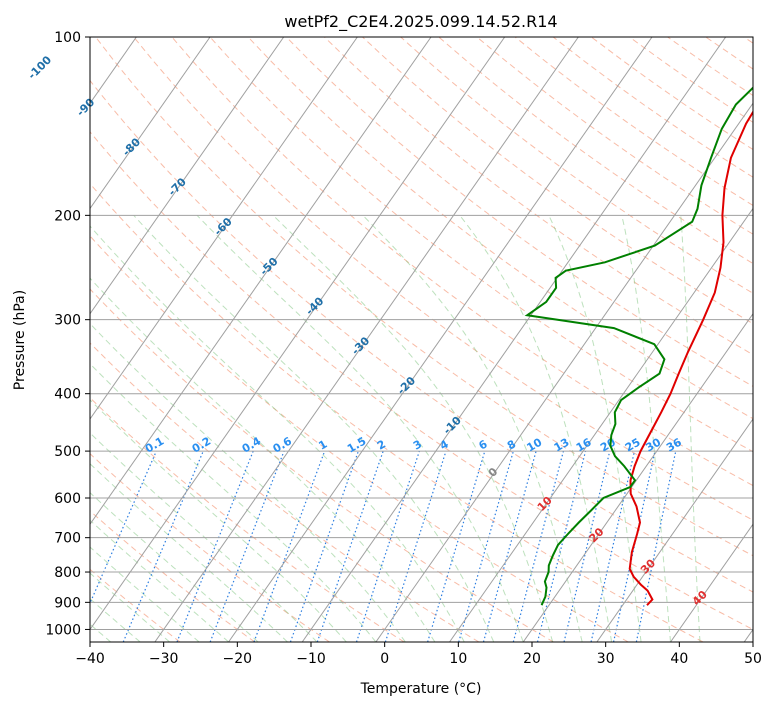  I want to click on y-axis-ticks: 100 200 300 400 500 600 700 800 900 1000, so click(67, 334).